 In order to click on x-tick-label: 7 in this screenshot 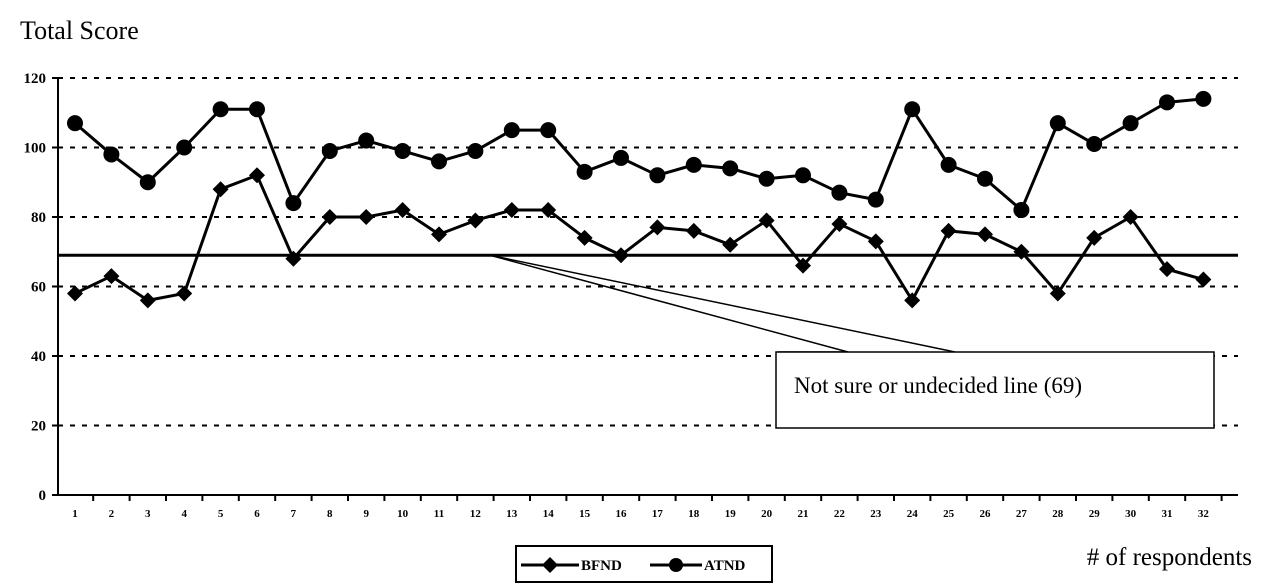, I will do `click(294, 514)`.